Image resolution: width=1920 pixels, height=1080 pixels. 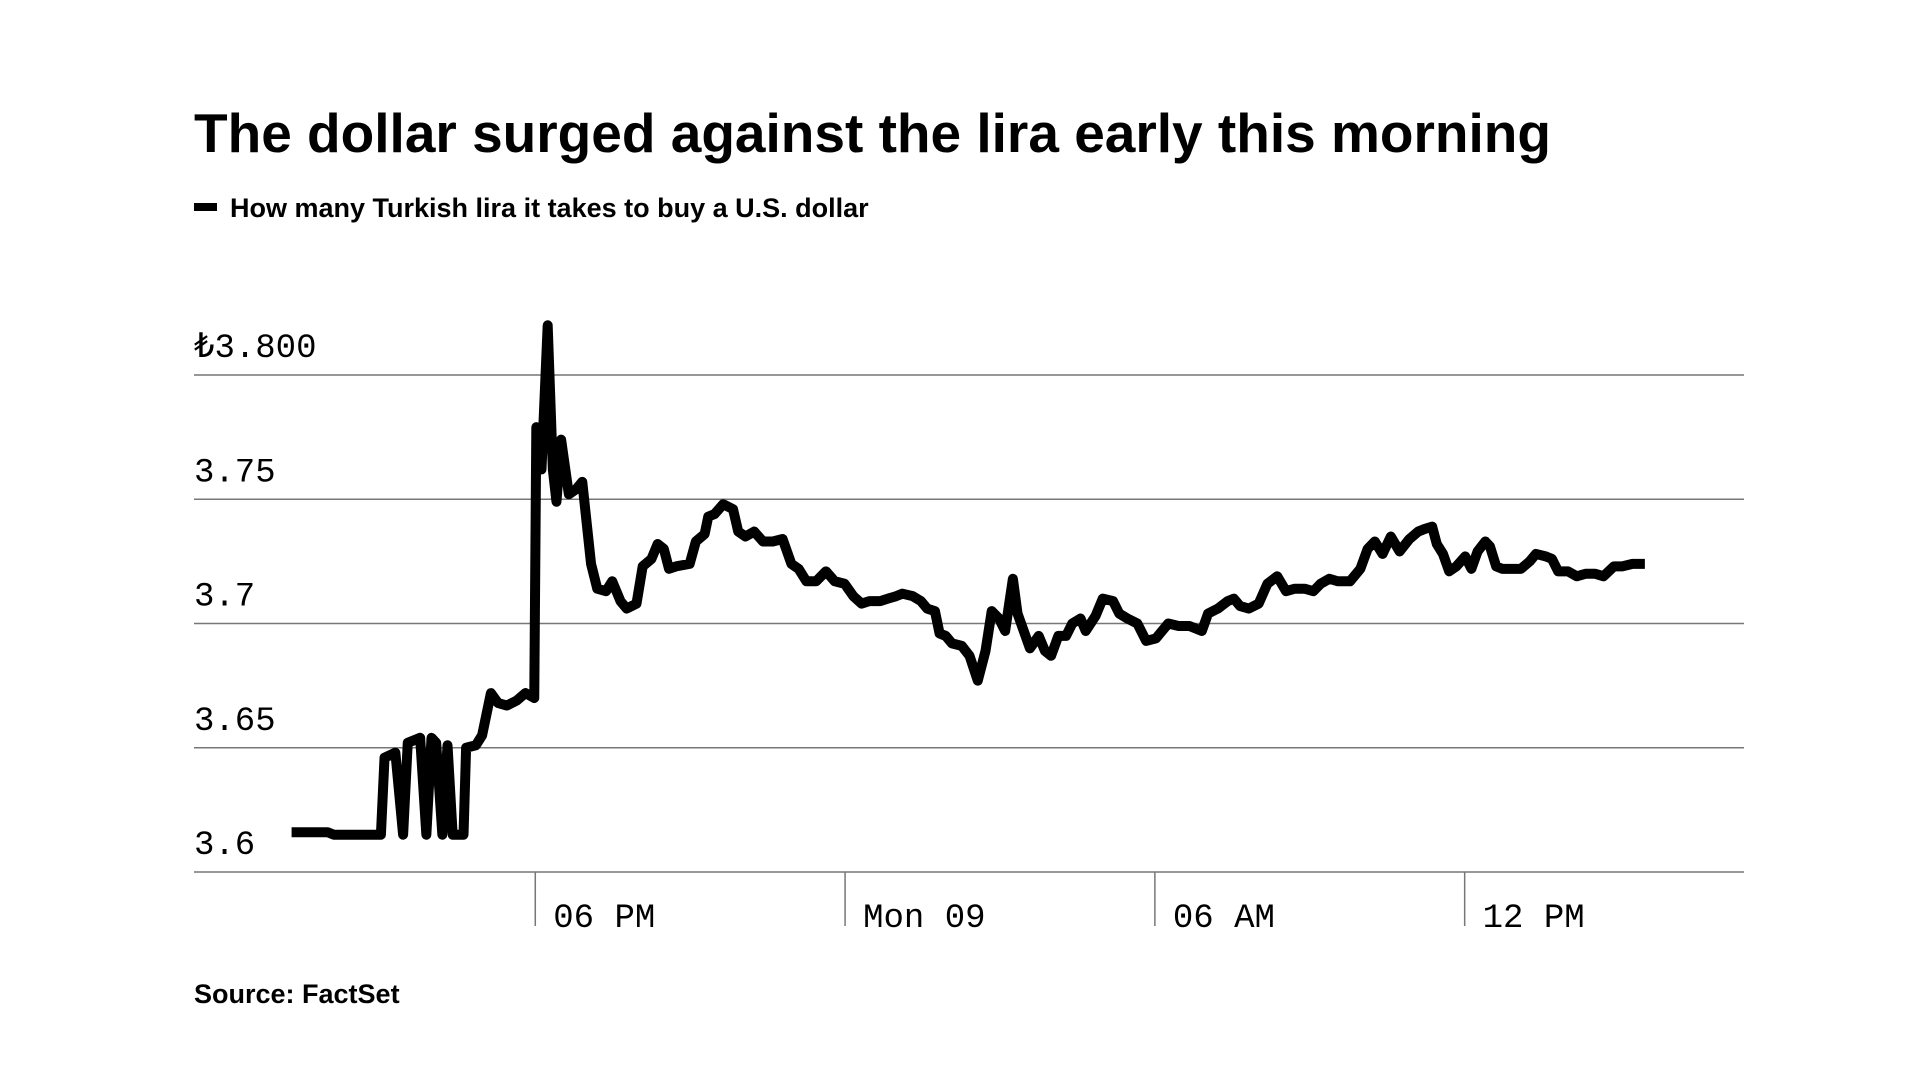 What do you see at coordinates (297, 994) in the screenshot?
I see `source: Source: FactSet` at bounding box center [297, 994].